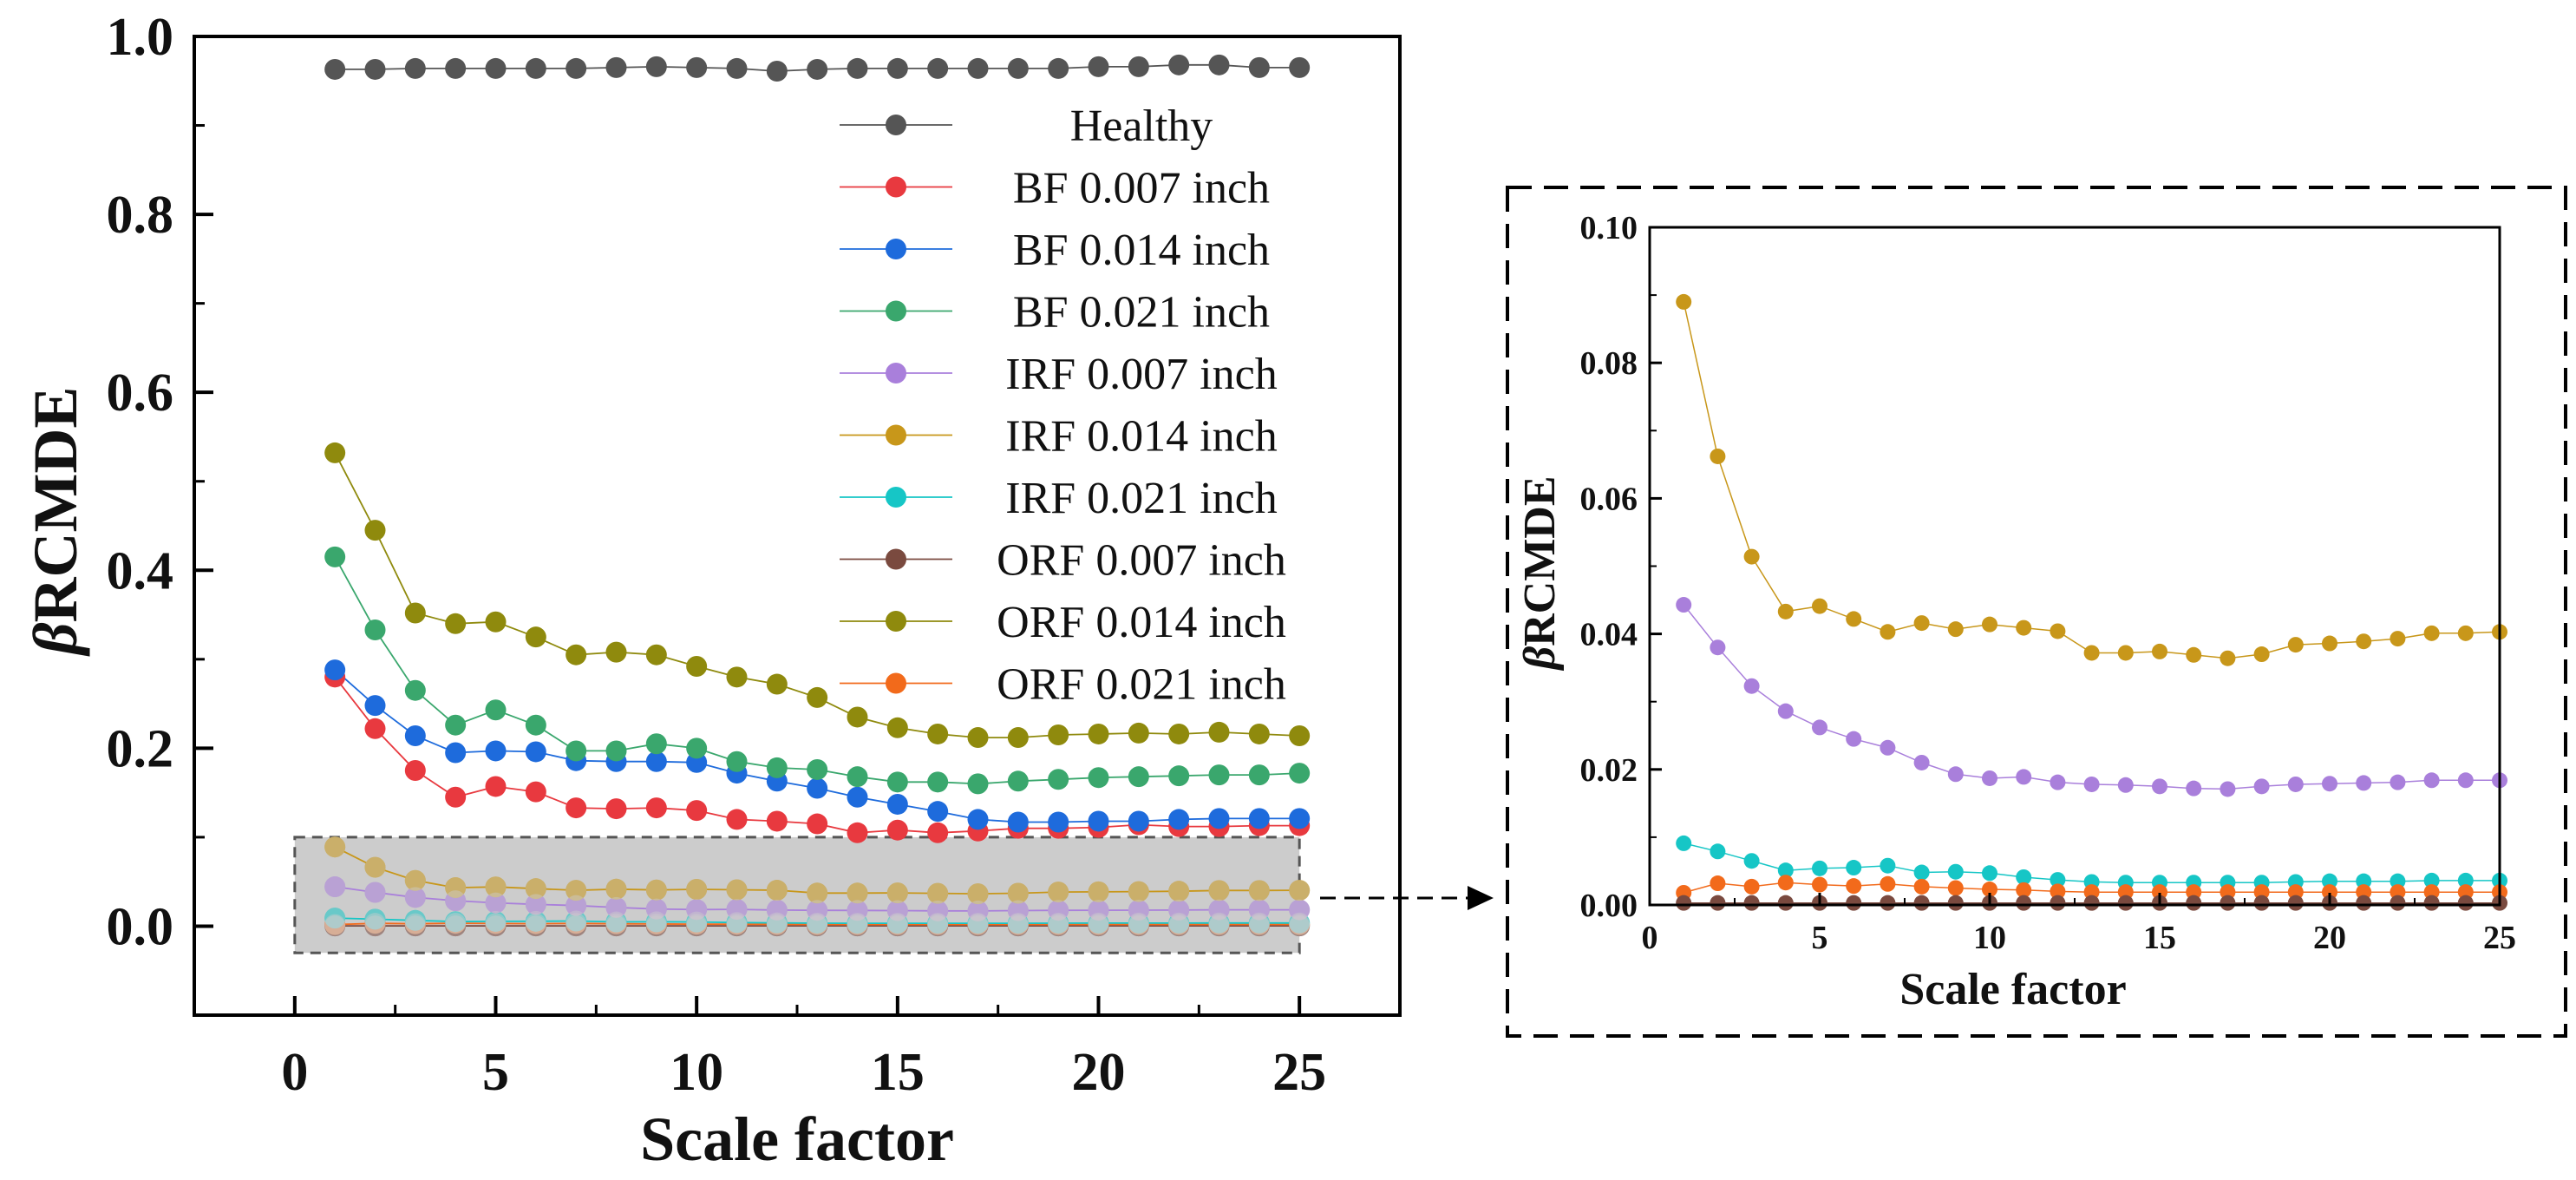 The image size is (2576, 1180). What do you see at coordinates (1609, 906) in the screenshot?
I see `inset-y-tick-label: 0.00` at bounding box center [1609, 906].